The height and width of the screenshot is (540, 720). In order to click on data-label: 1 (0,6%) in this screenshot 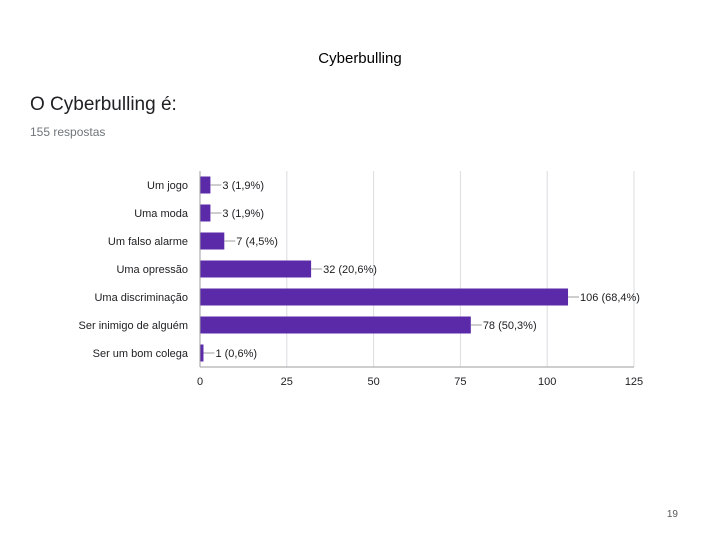, I will do `click(236, 354)`.